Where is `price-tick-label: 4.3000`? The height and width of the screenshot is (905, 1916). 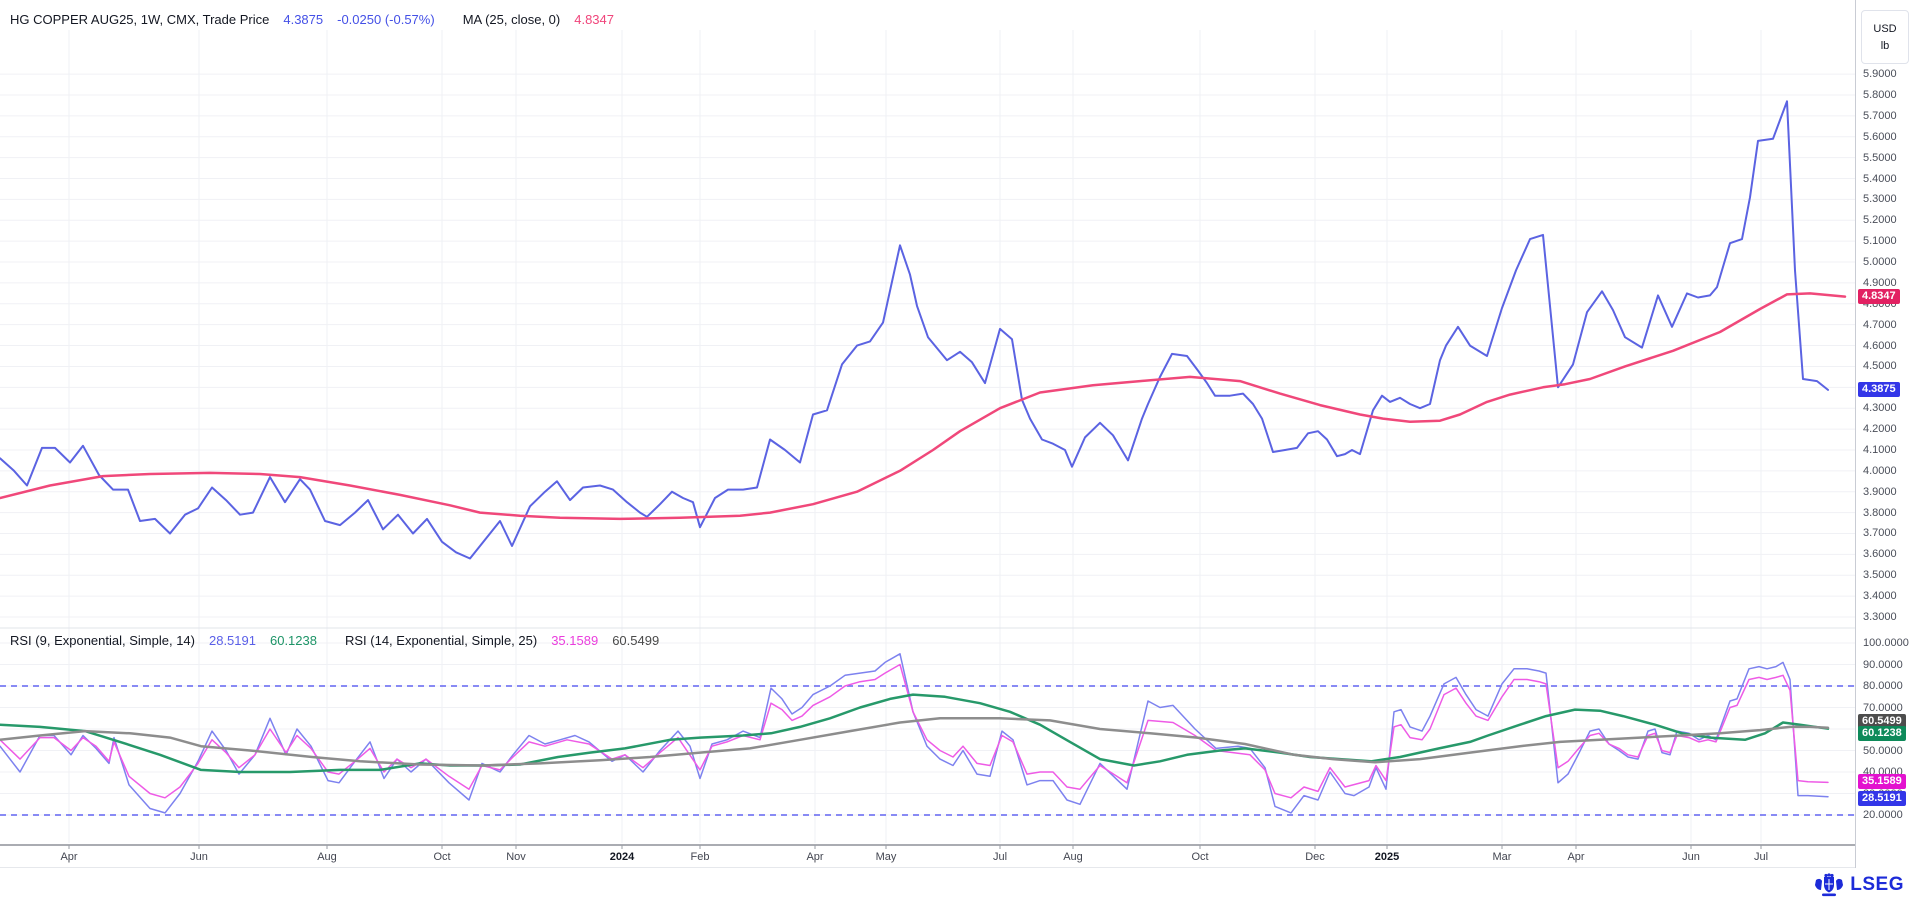
price-tick-label: 4.3000 is located at coordinates (1880, 408).